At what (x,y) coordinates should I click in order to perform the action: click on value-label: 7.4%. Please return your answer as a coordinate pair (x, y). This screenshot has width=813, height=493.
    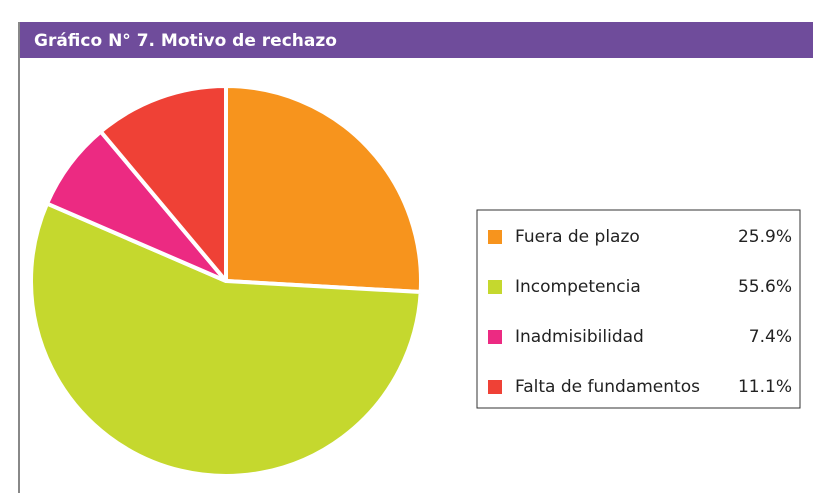
    Looking at the image, I should click on (770, 337).